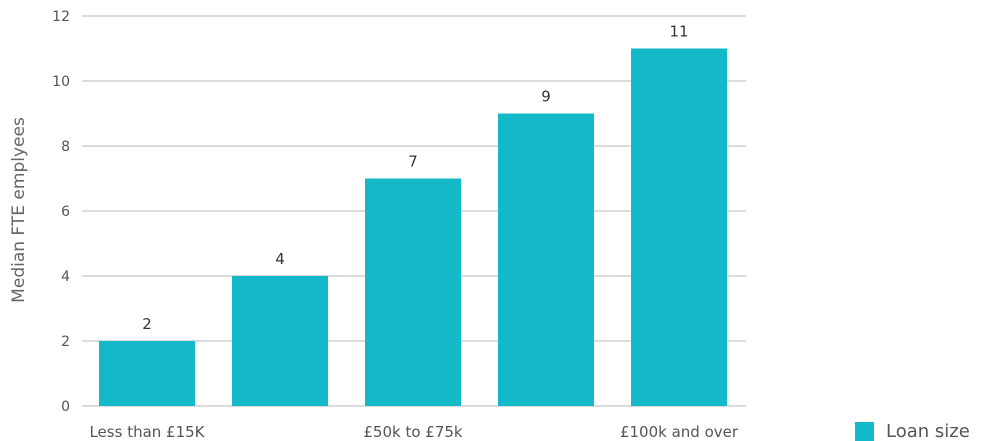 This screenshot has height=441, width=982. Describe the element at coordinates (147, 432) in the screenshot. I see `x-category-label: Less than £15K` at that location.